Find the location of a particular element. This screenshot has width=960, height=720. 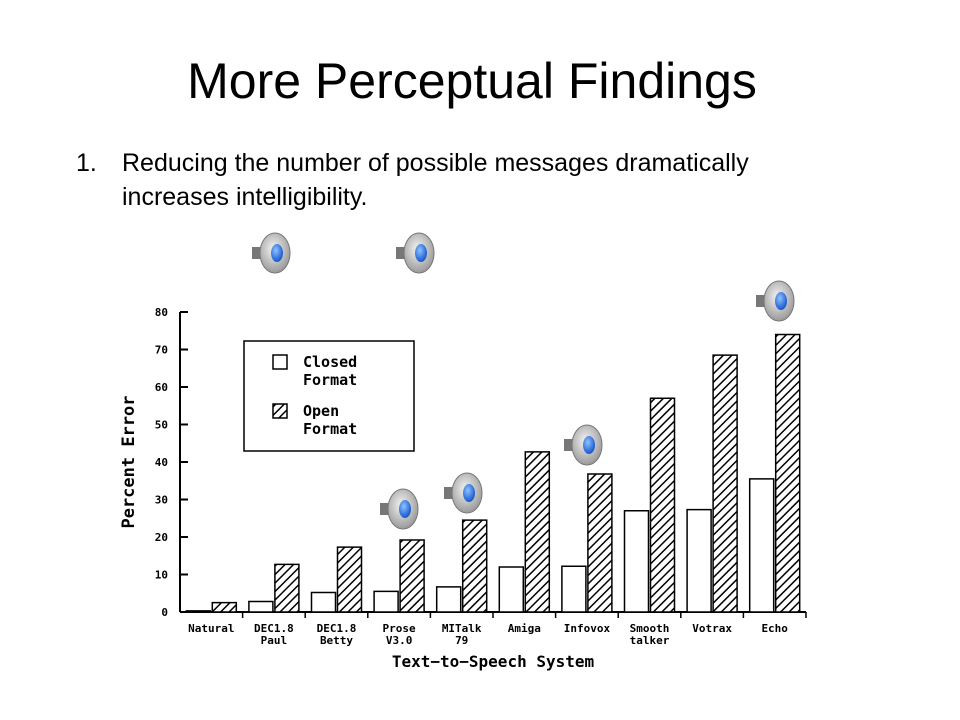

x-tick-label: Smooth is located at coordinates (650, 628).